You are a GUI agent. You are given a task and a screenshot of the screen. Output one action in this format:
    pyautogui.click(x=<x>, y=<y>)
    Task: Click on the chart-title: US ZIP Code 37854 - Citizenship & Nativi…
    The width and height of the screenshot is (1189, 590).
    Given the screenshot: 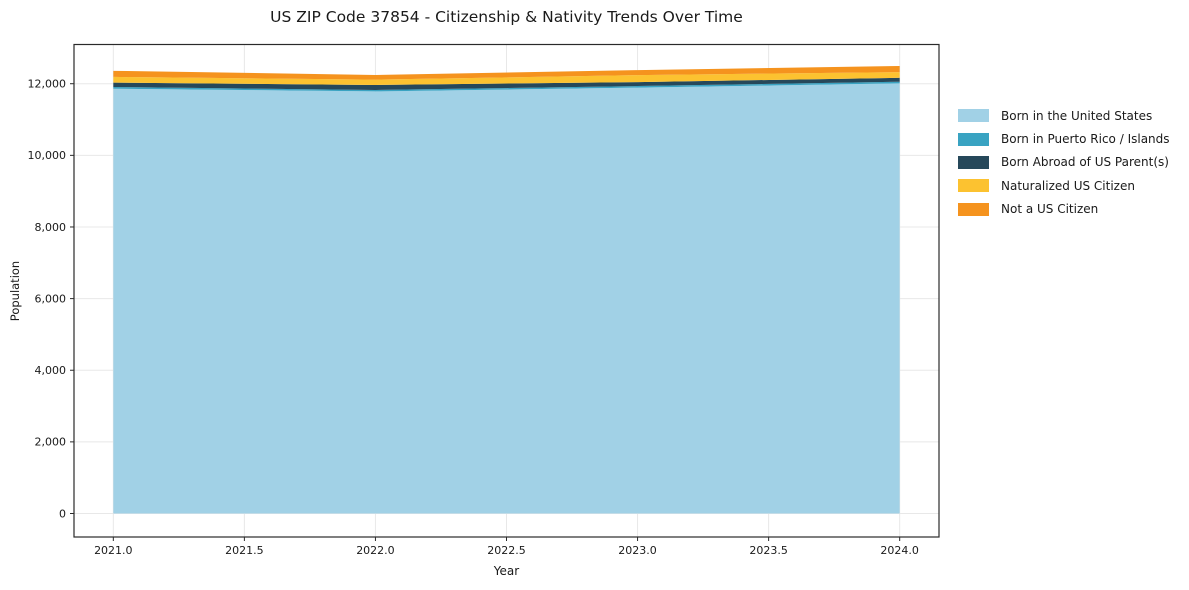 What is the action you would take?
    pyautogui.click(x=506, y=17)
    